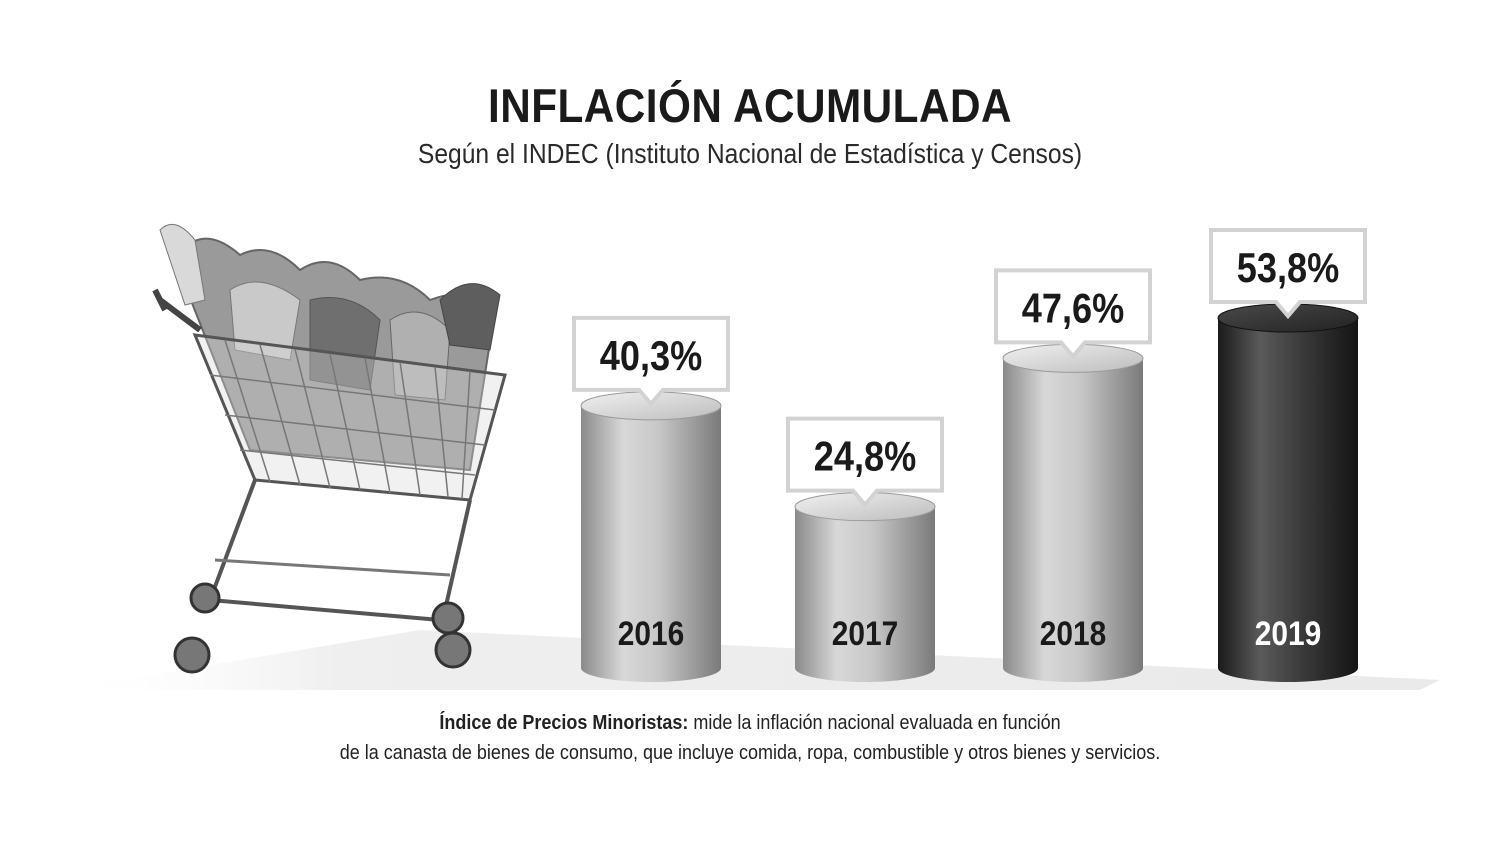  What do you see at coordinates (1073, 633) in the screenshot?
I see `category-label: 2018` at bounding box center [1073, 633].